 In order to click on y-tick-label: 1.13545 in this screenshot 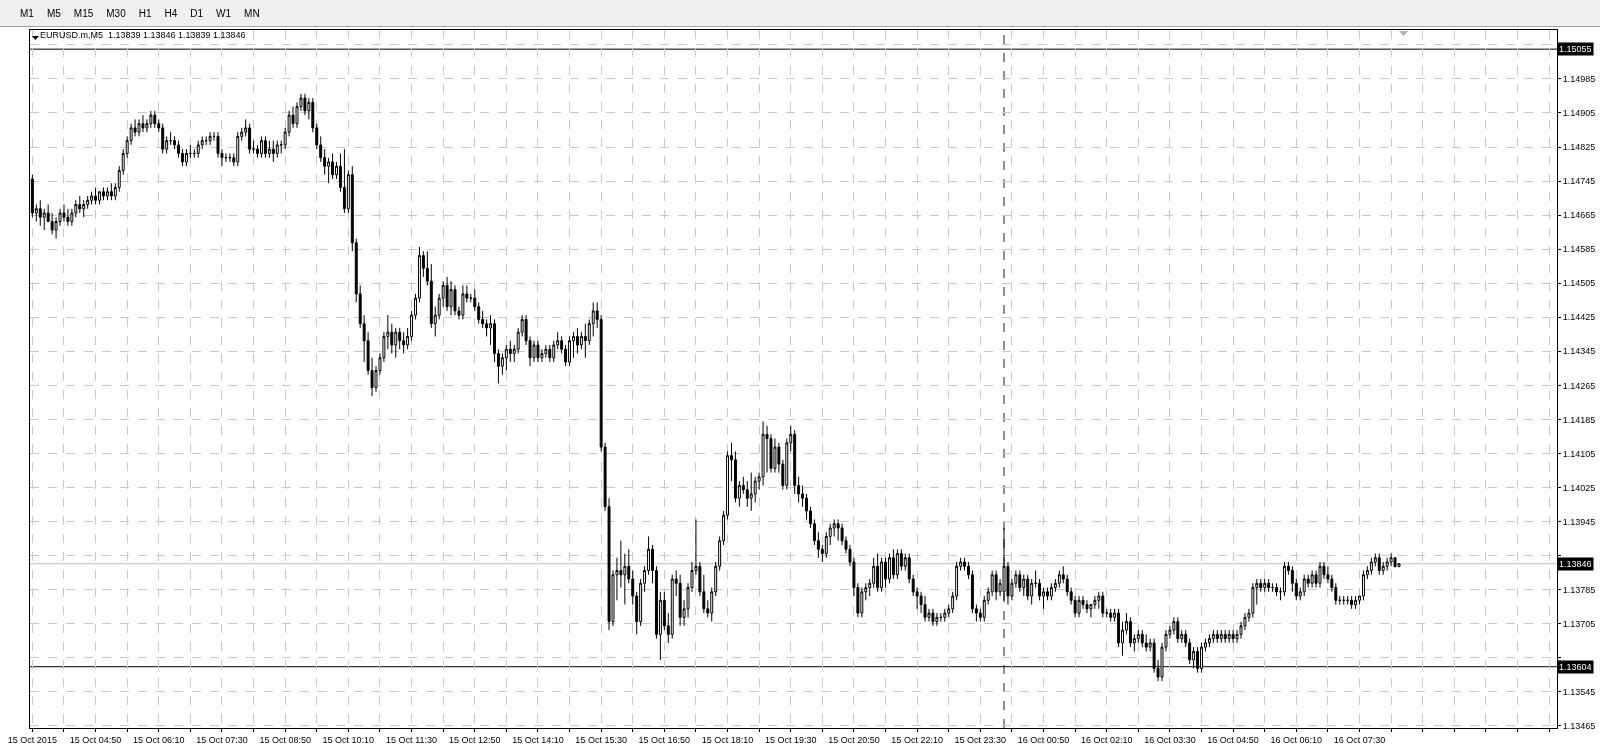, I will do `click(1579, 691)`.